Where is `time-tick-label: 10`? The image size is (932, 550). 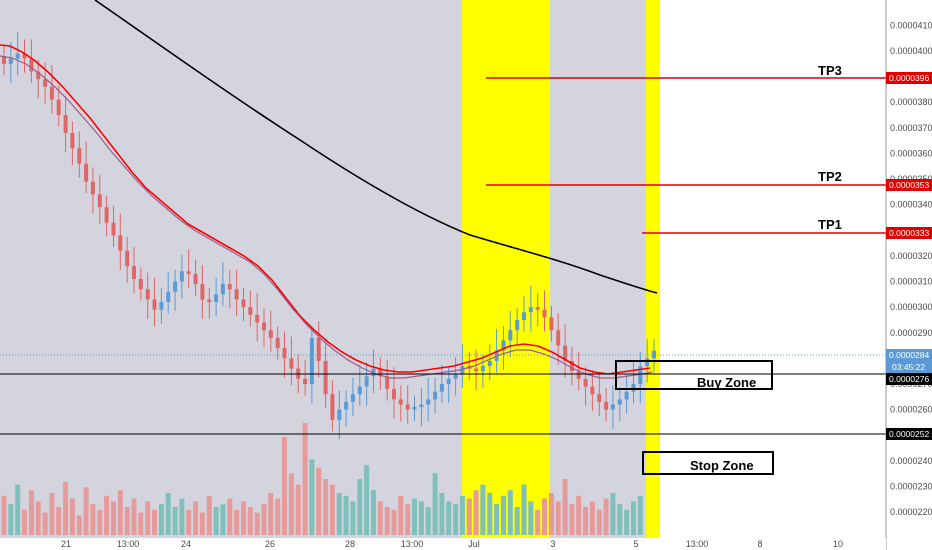
time-tick-label: 10 is located at coordinates (838, 544).